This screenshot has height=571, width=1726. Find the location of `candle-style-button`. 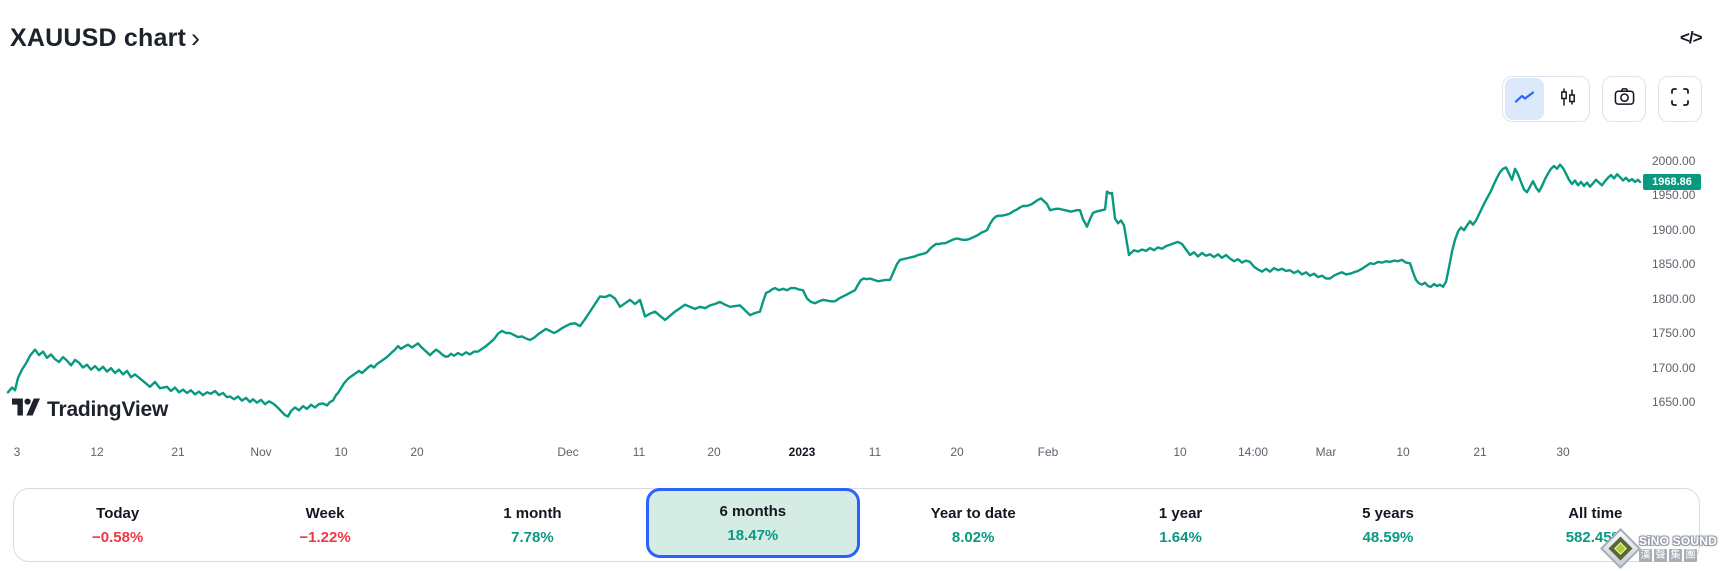

candle-style-button is located at coordinates (1567, 99).